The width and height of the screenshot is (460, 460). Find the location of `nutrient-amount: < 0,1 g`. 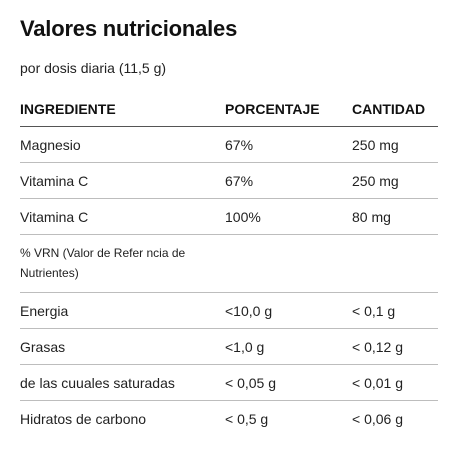

nutrient-amount: < 0,1 g is located at coordinates (374, 311).